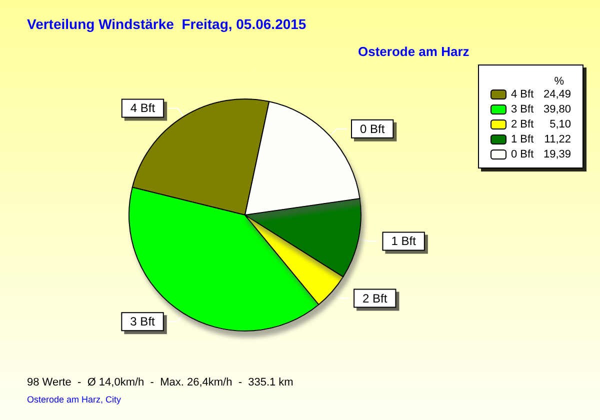 This screenshot has width=600, height=420. What do you see at coordinates (373, 129) in the screenshot?
I see `slice-label: 0 Bft` at bounding box center [373, 129].